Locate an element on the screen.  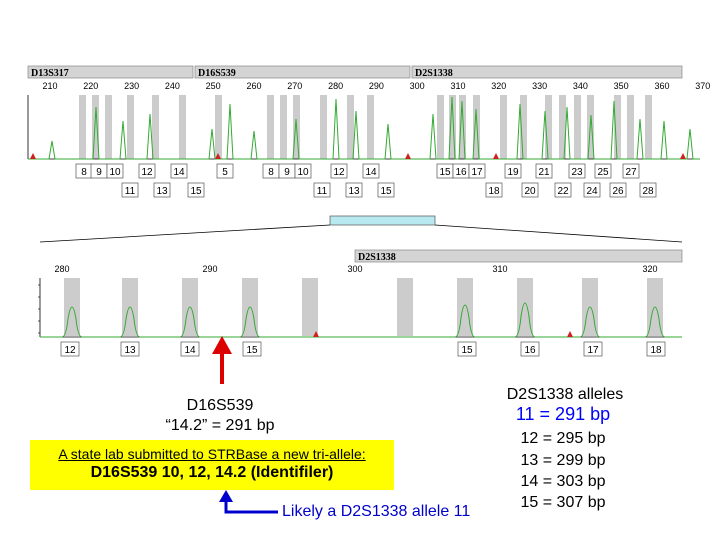
top-bin-label: 23 is located at coordinates (577, 172).